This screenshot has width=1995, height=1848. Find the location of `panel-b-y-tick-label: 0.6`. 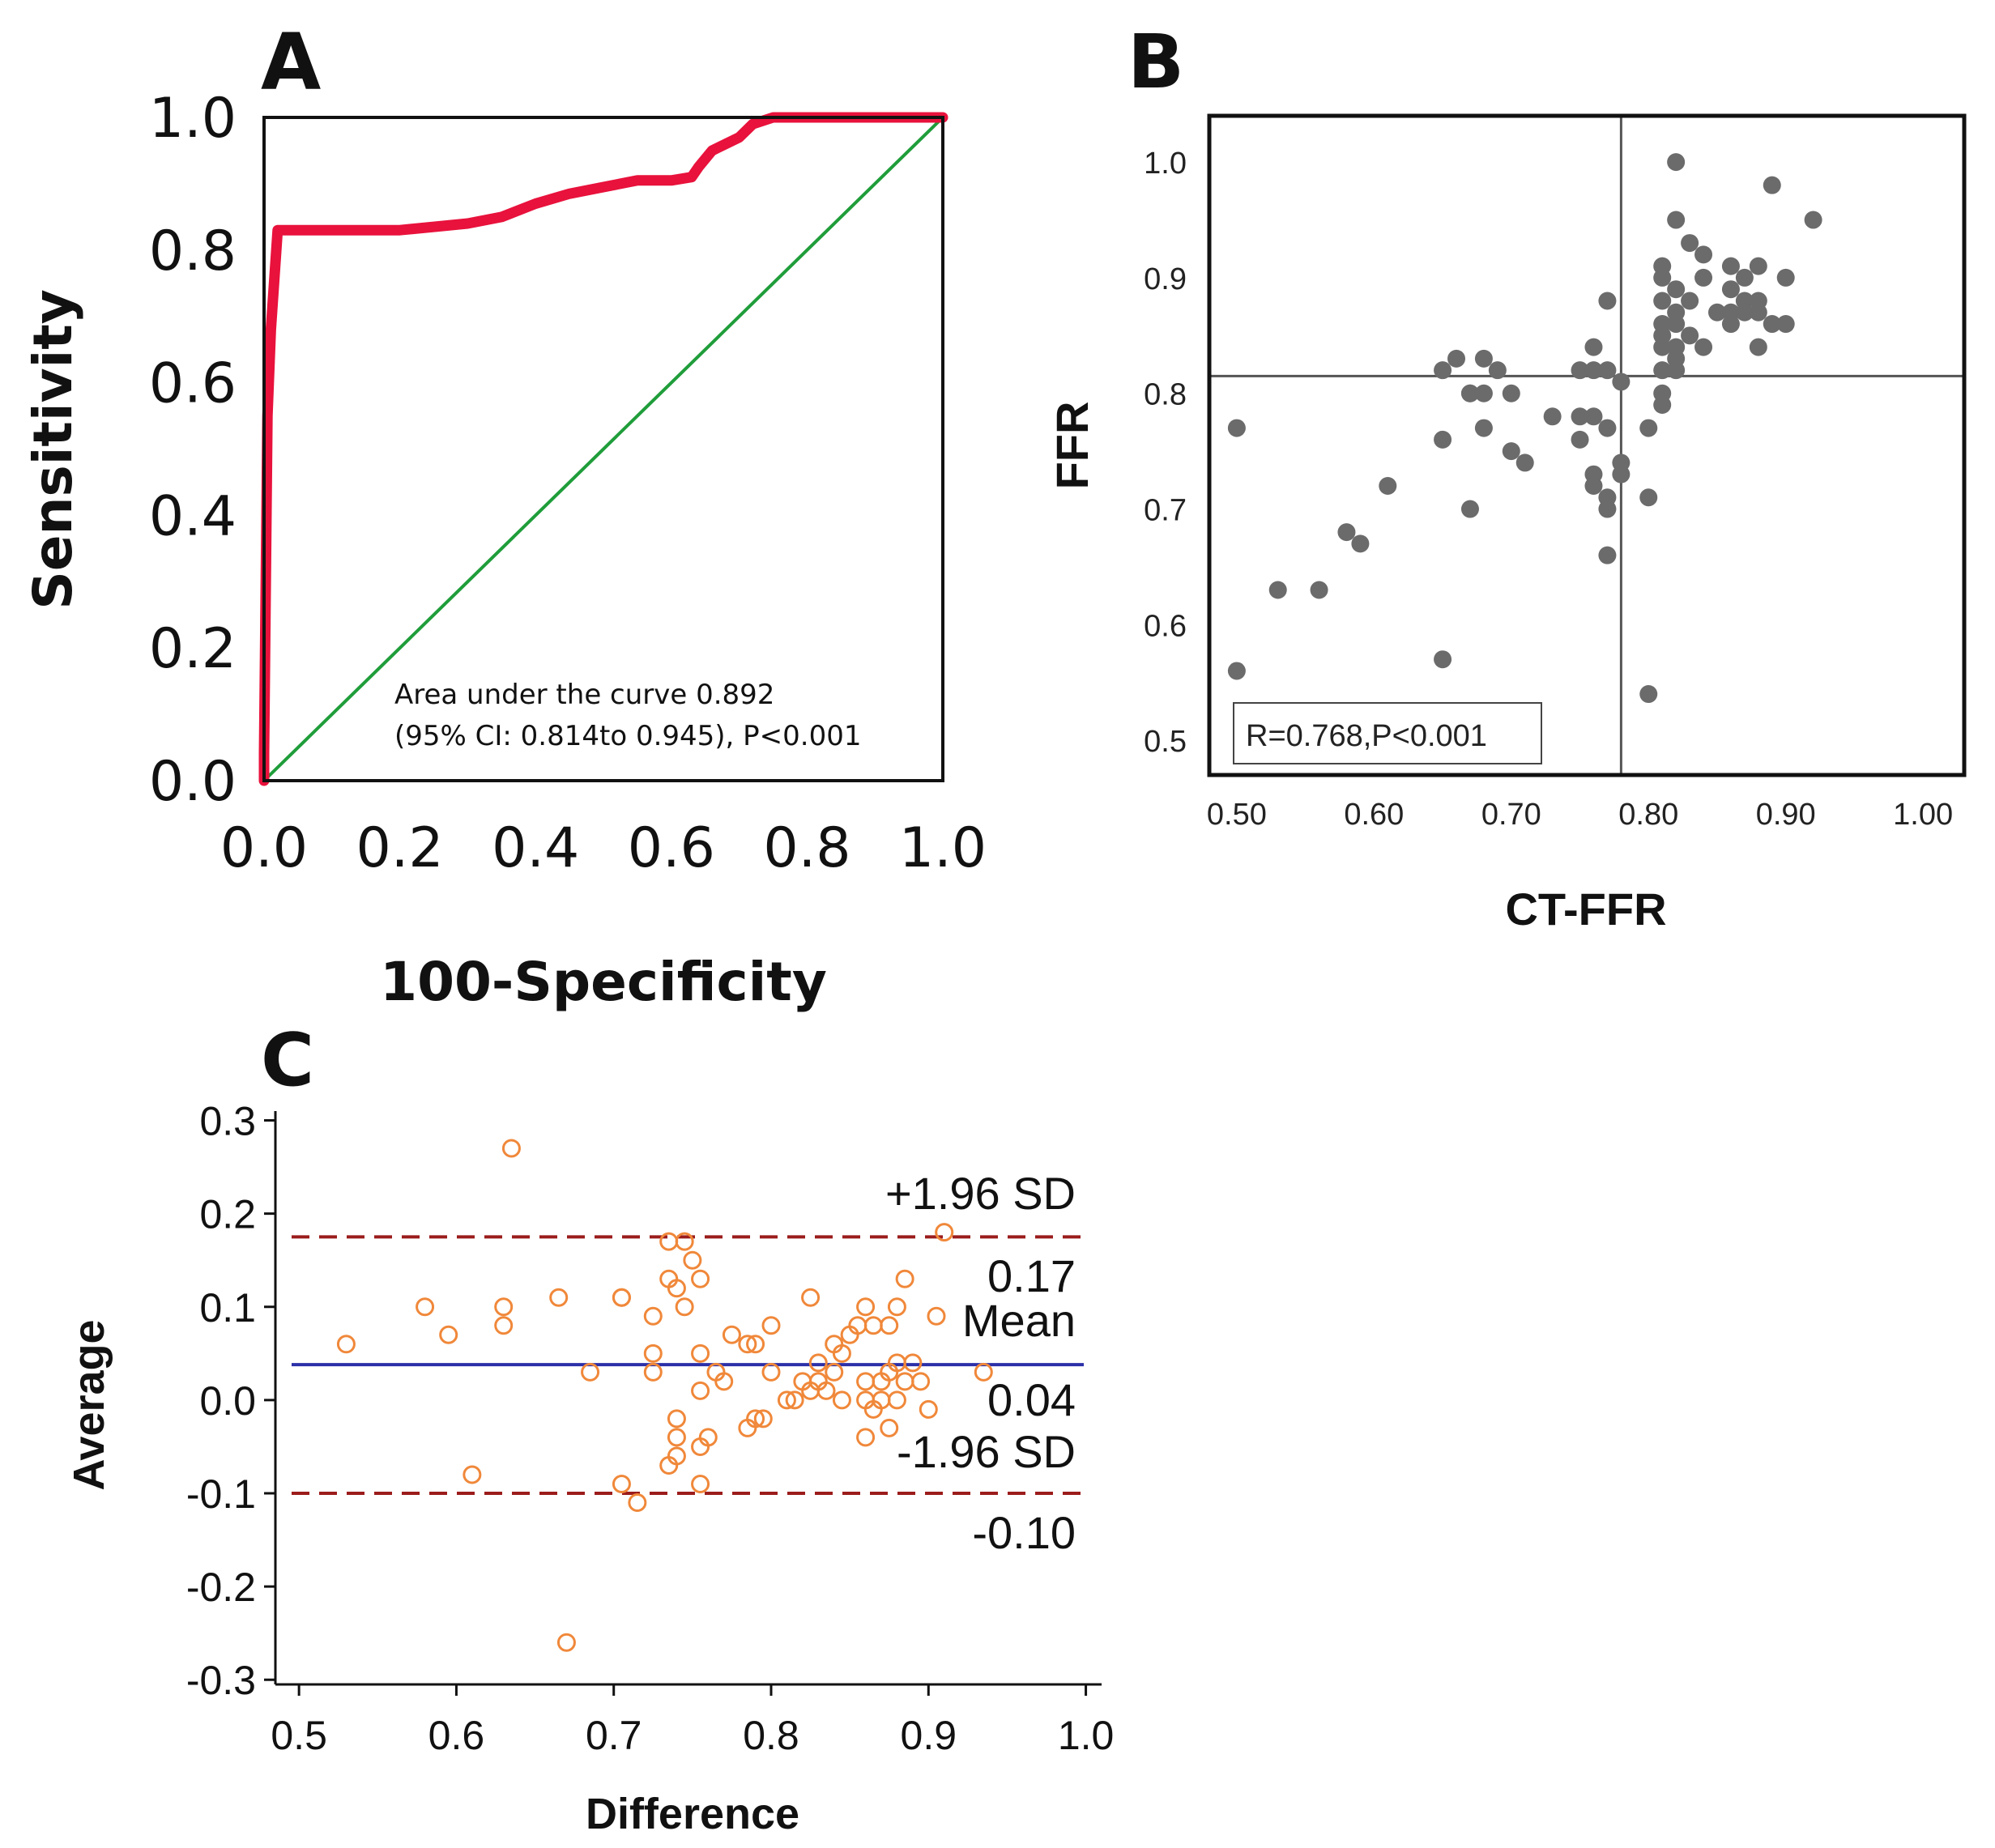

panel-b-y-tick-label: 0.6 is located at coordinates (1165, 626).